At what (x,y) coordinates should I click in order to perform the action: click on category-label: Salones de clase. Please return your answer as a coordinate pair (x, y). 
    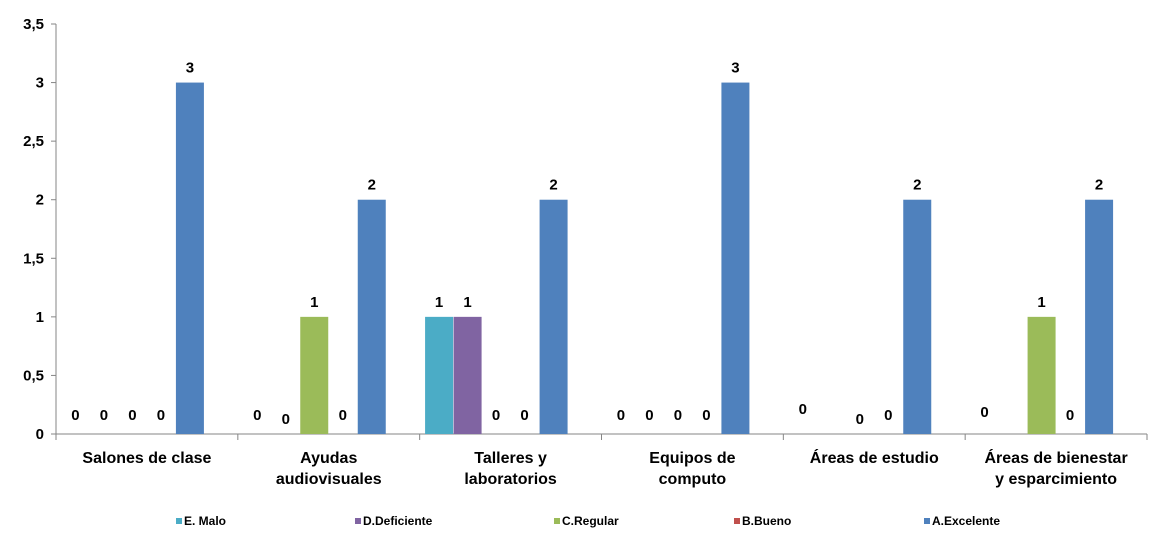
    Looking at the image, I should click on (146, 458).